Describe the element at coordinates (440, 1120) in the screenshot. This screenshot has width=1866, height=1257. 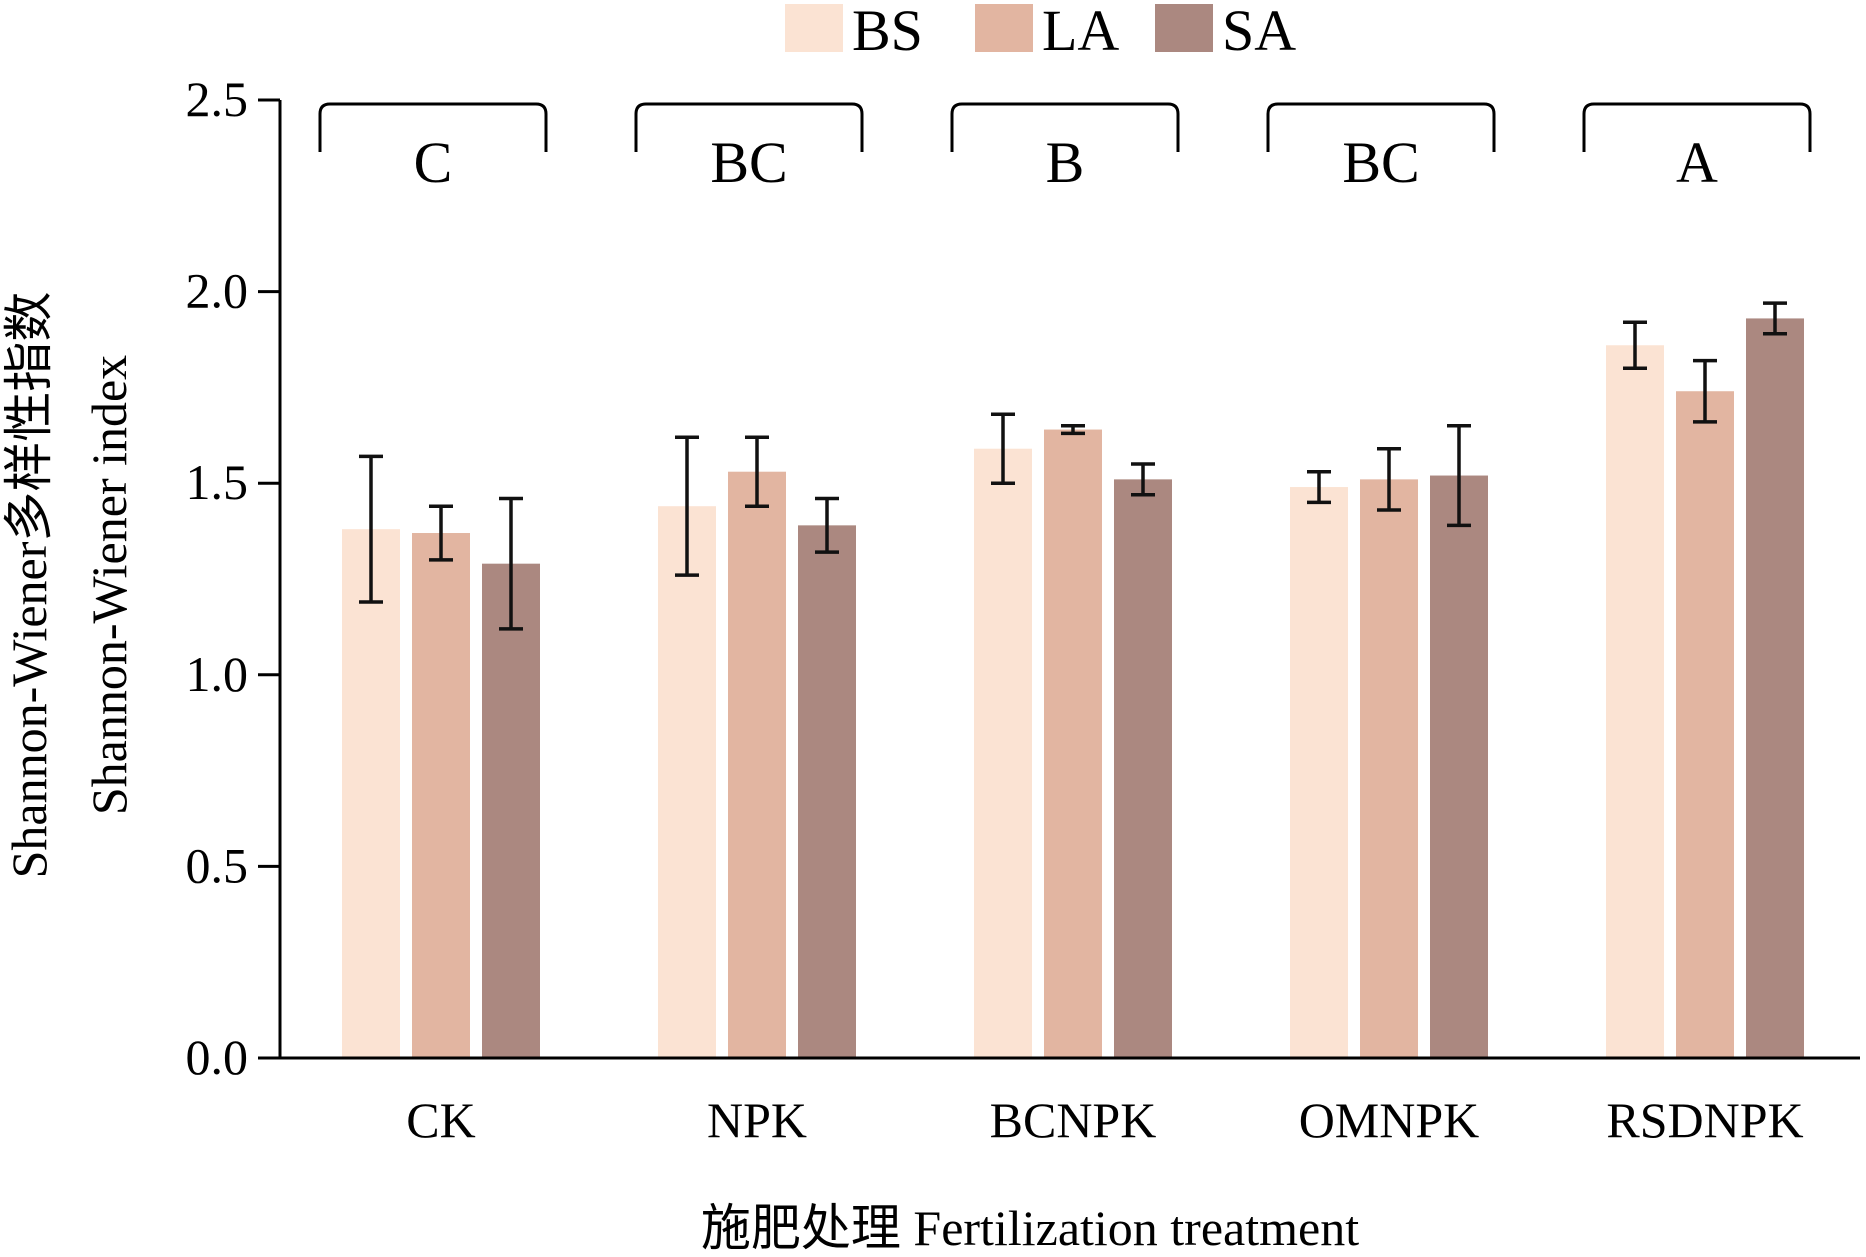
I see `x-tick-label: CK` at that location.